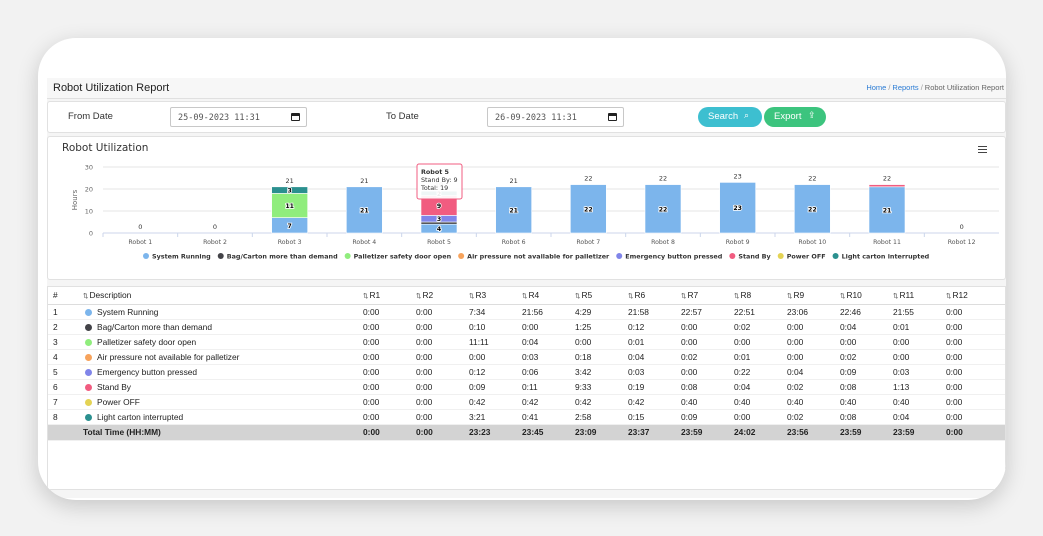  I want to click on total-cell: 23:09, so click(596, 432).